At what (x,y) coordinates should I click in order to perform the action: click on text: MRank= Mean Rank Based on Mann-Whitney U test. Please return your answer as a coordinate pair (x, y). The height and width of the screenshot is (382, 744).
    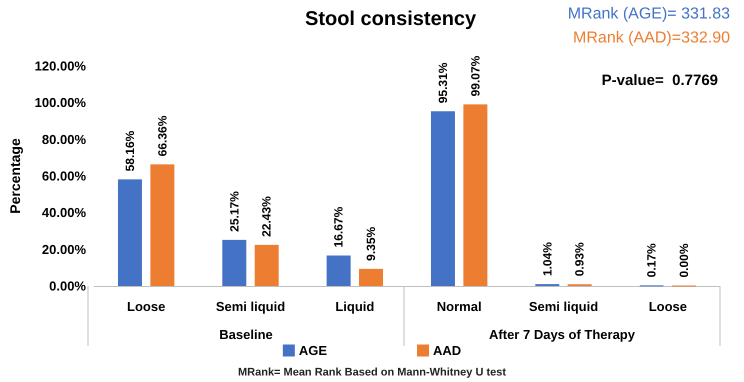
    Looking at the image, I should click on (372, 372).